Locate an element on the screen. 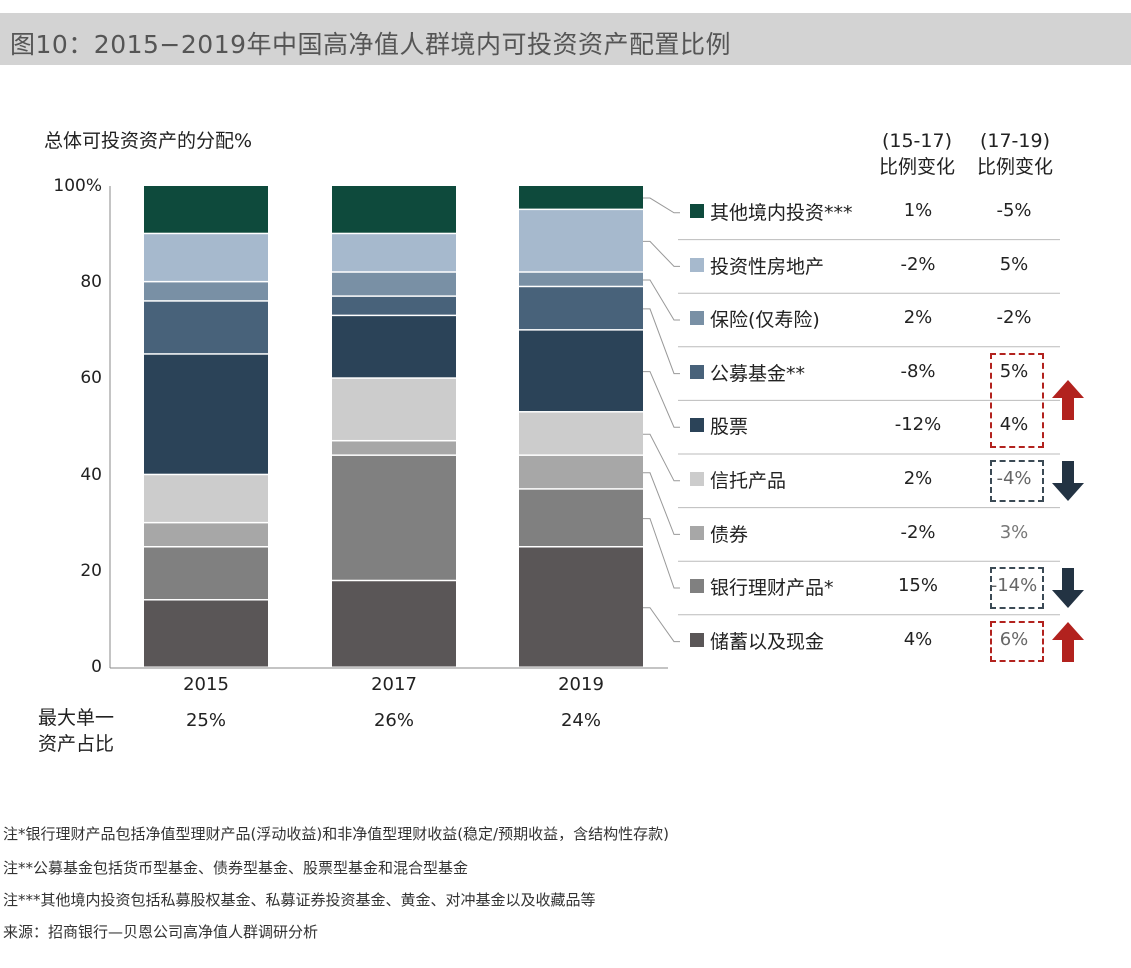 The image size is (1131, 968). change-2017-2019: -5% is located at coordinates (1014, 210).